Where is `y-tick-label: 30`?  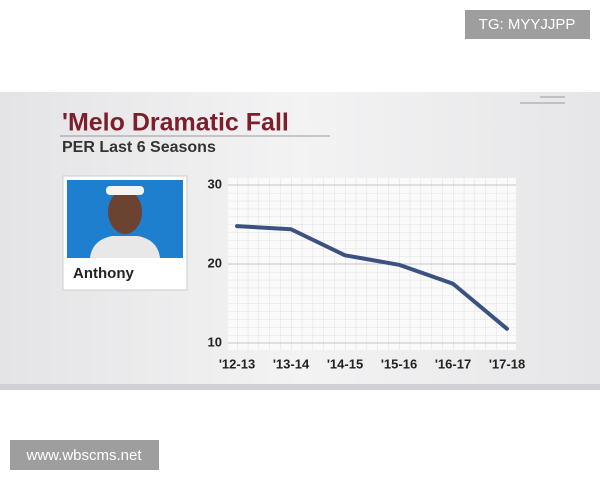 y-tick-label: 30 is located at coordinates (215, 183).